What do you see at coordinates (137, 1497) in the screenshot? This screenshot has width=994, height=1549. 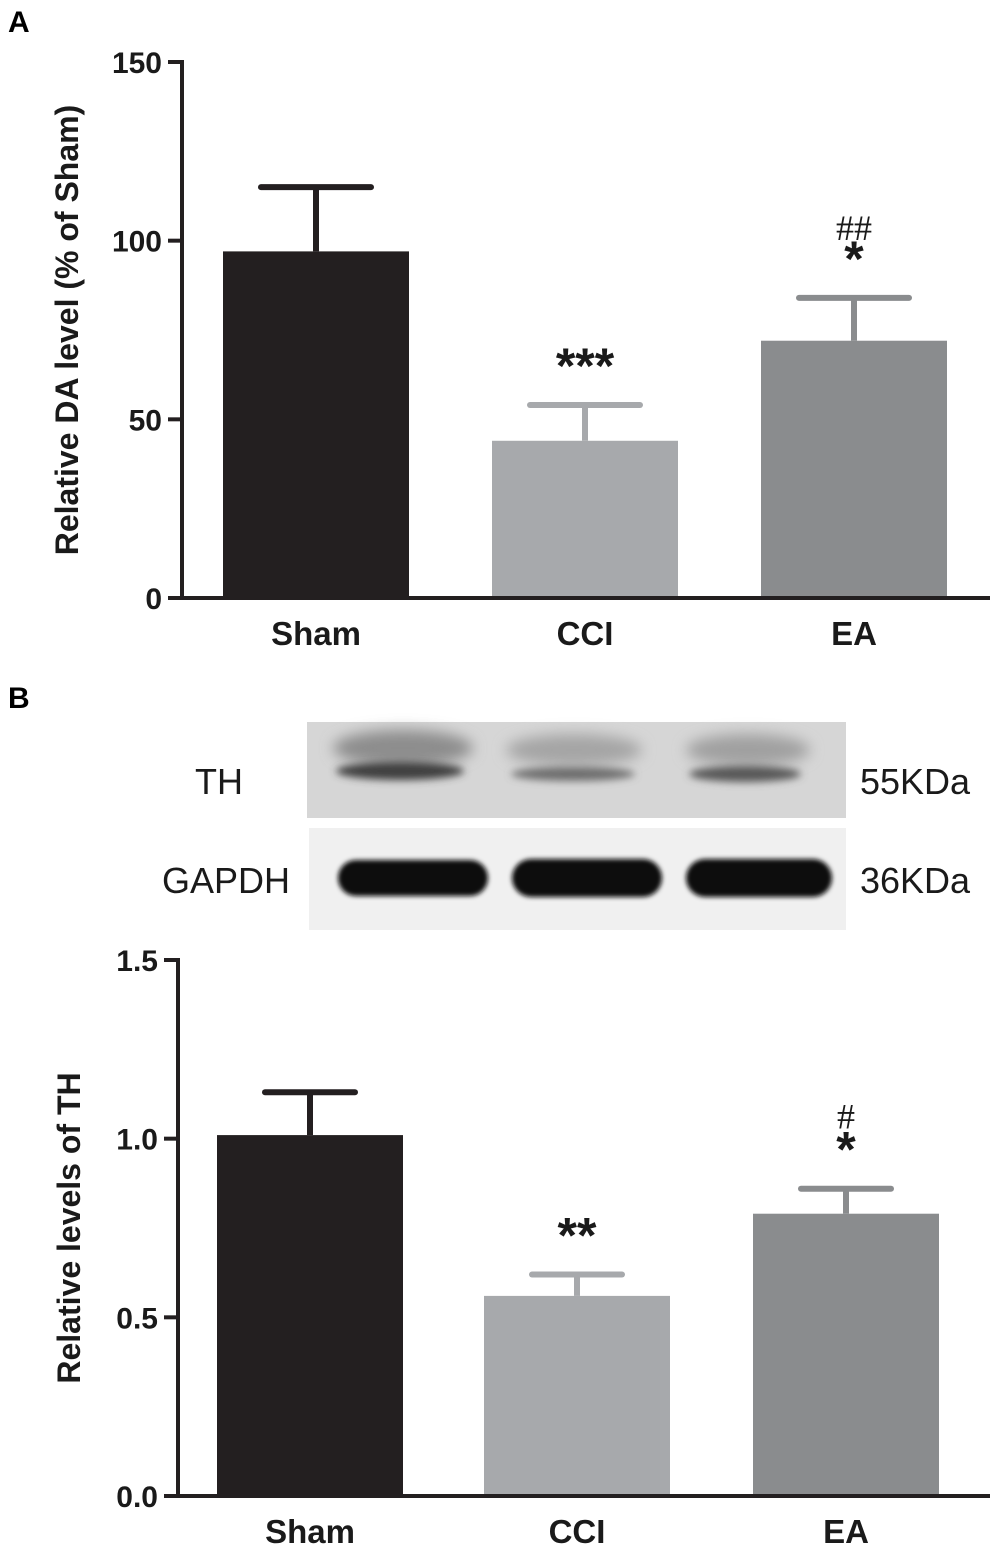 I see `chart-b-y-tick-label: 0.0` at bounding box center [137, 1497].